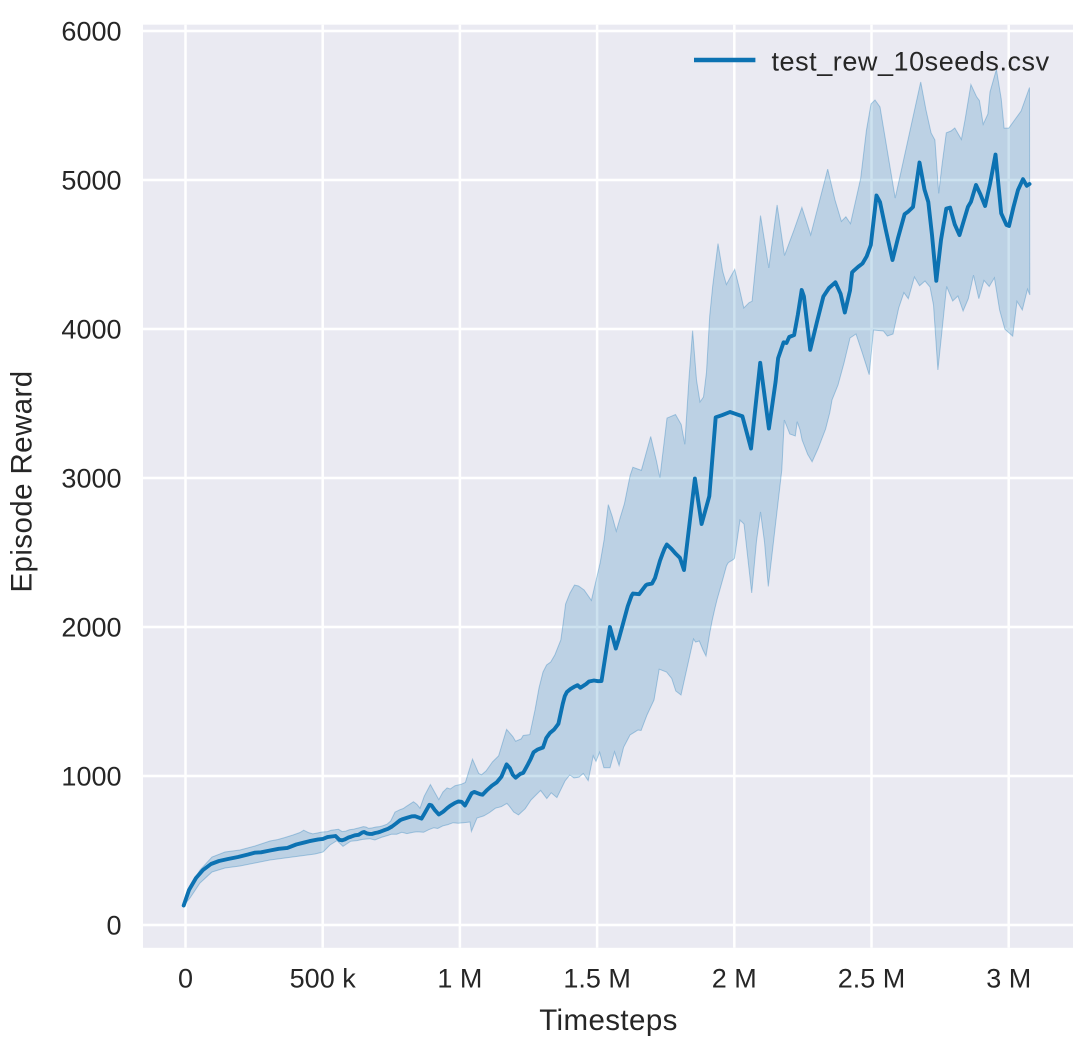 This screenshot has height=1056, width=1092. What do you see at coordinates (91, 628) in the screenshot?
I see `svg-text: 2000` at bounding box center [91, 628].